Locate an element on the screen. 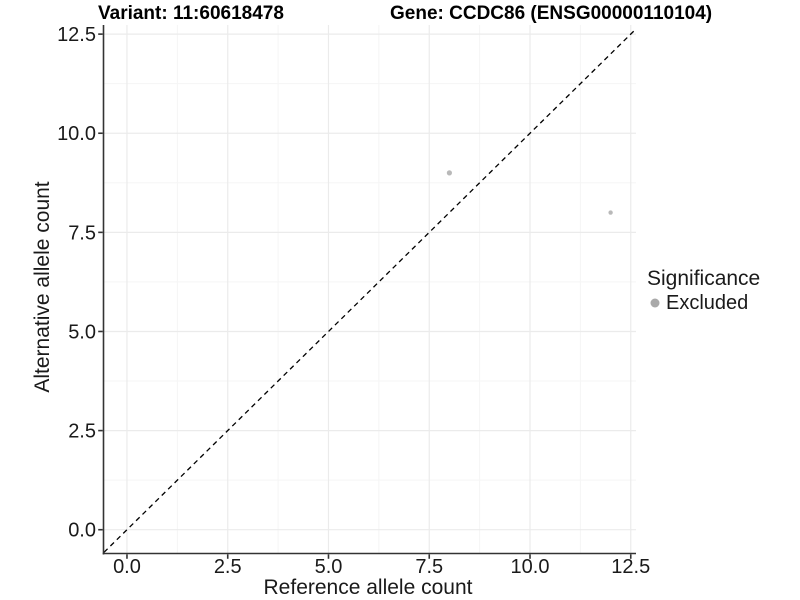 Image resolution: width=800 pixels, height=600 pixels. plot-title-variant: Variant: 11:60618478 is located at coordinates (191, 13).